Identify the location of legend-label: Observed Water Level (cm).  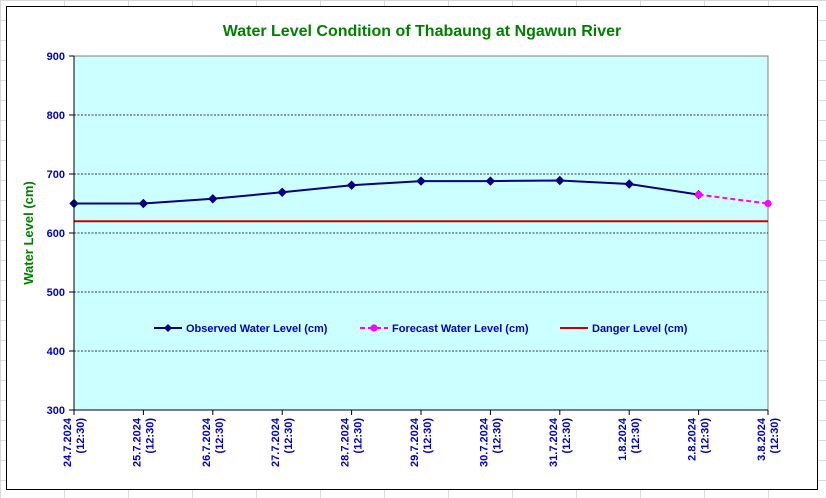
(257, 329).